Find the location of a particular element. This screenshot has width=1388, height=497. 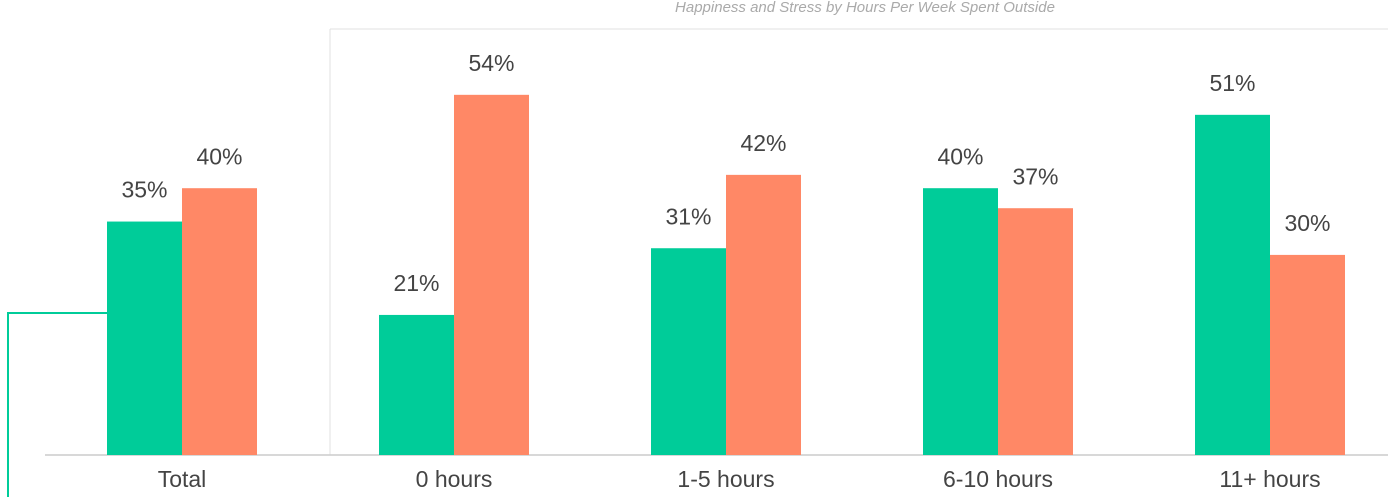

data-label: 37% is located at coordinates (1035, 176).